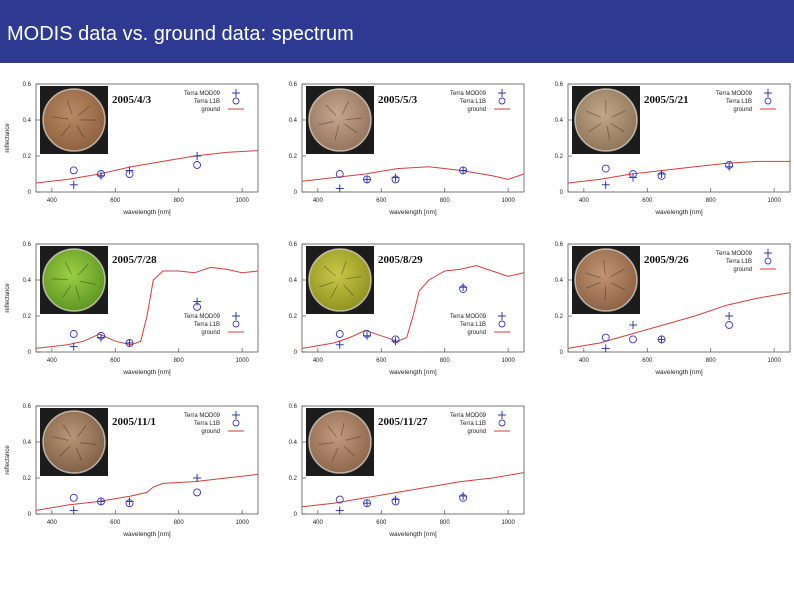 The height and width of the screenshot is (595, 794). I want to click on legend-label: ground, so click(210, 432).